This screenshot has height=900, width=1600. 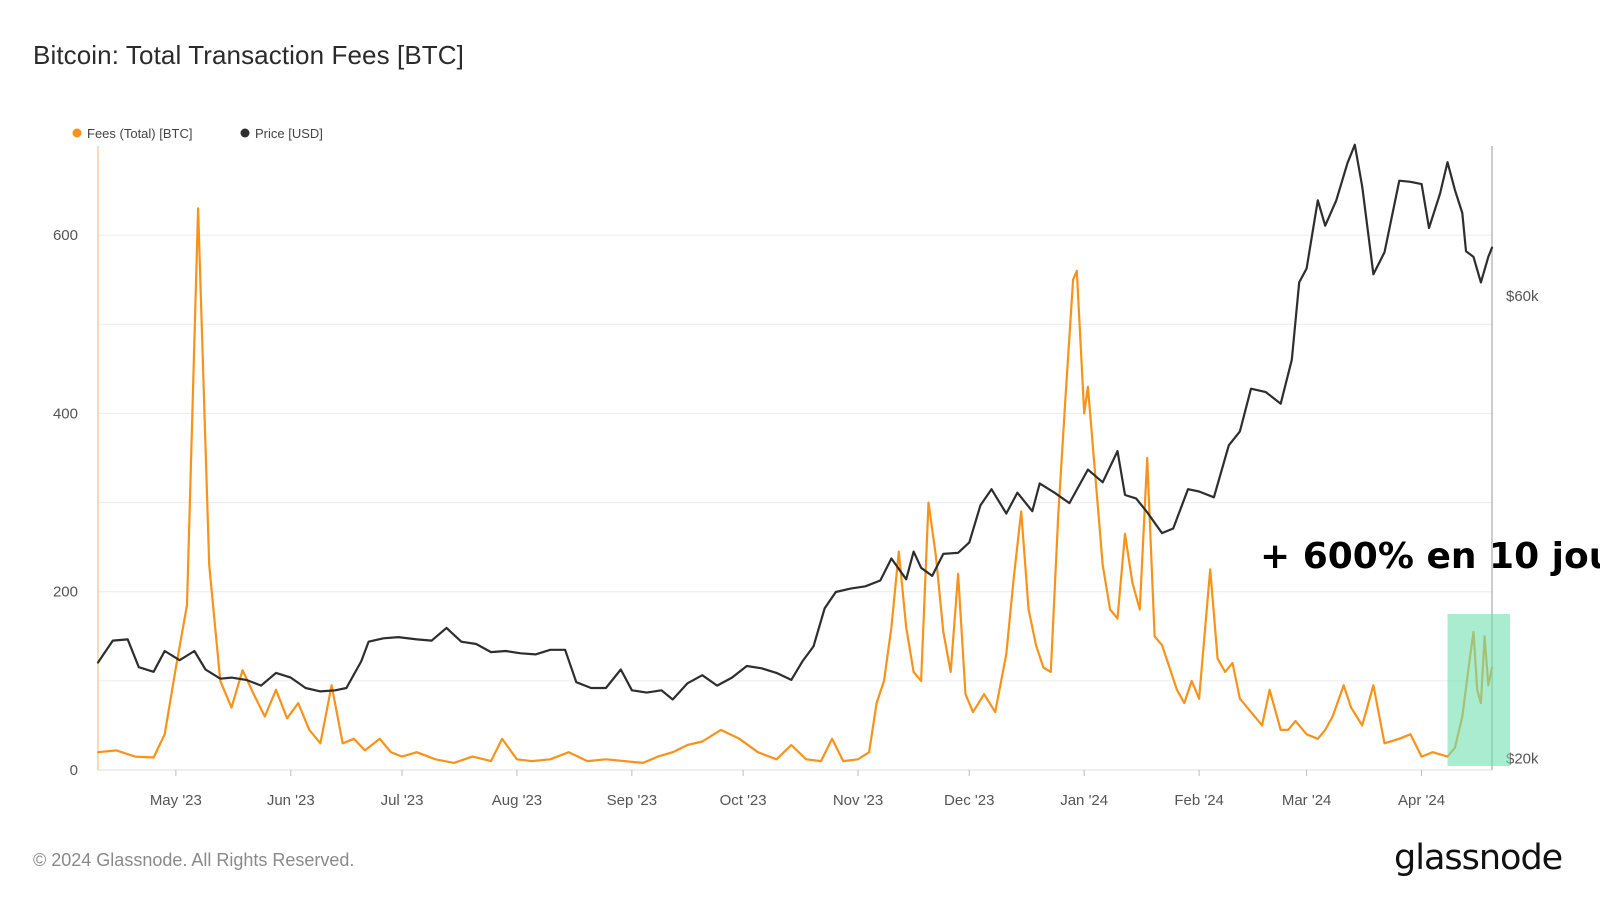 What do you see at coordinates (1522, 758) in the screenshot?
I see `y-right-tick-label: $20k` at bounding box center [1522, 758].